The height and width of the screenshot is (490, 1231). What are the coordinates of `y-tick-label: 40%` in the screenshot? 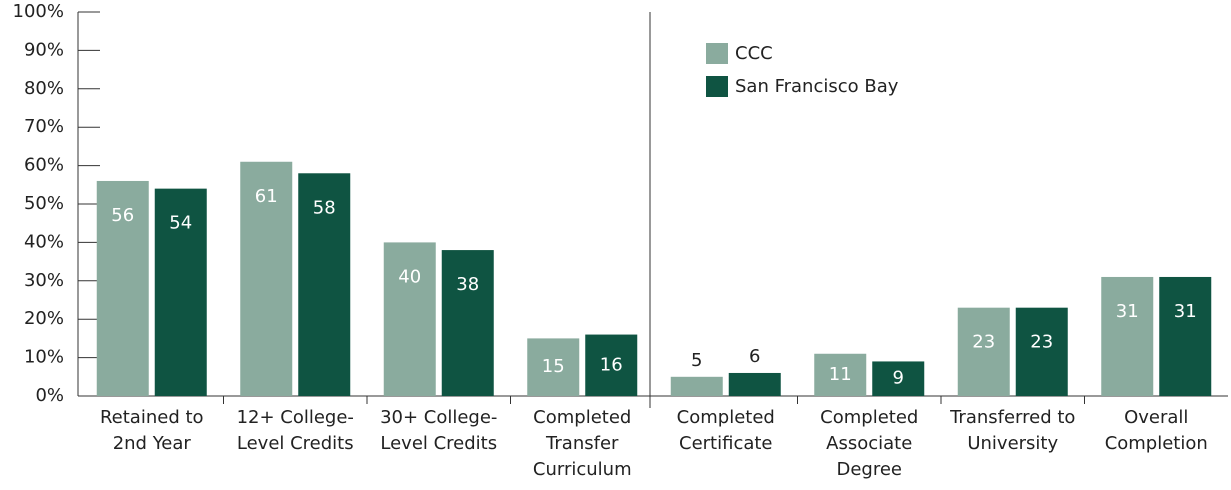 It's located at (44, 241).